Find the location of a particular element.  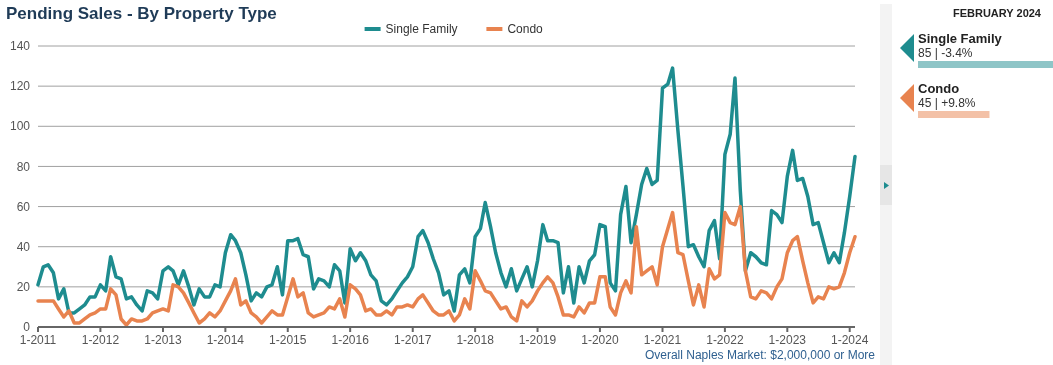

x-tick-label: 1-2016 is located at coordinates (350, 340).